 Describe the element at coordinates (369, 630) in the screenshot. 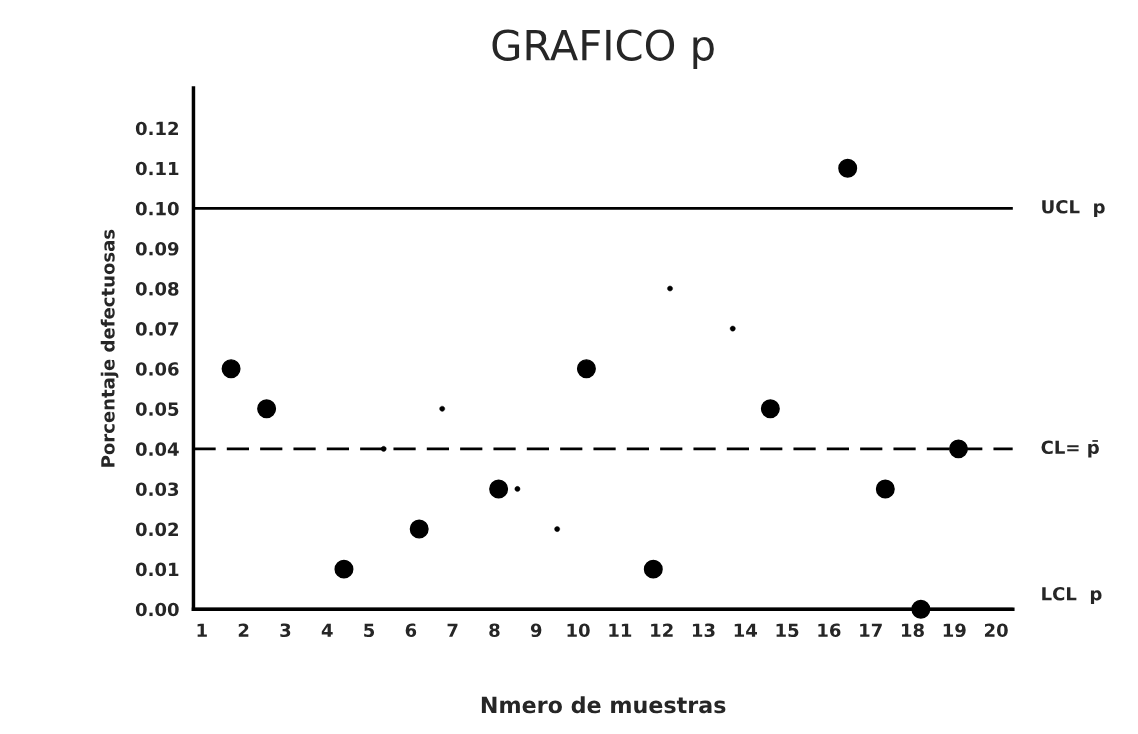

I see `x-tick-label: 5` at that location.